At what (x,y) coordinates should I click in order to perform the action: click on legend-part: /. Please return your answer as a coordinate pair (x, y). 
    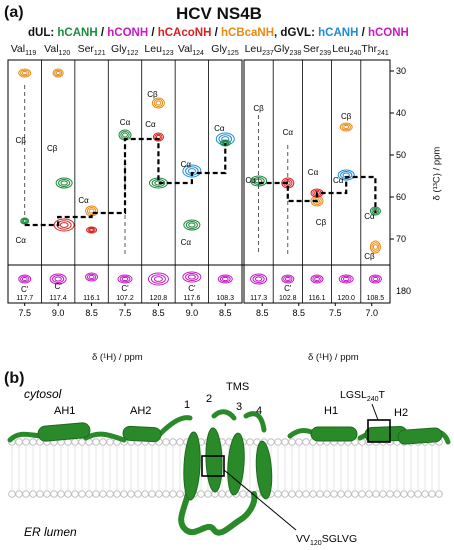
    Looking at the image, I should click on (153, 33).